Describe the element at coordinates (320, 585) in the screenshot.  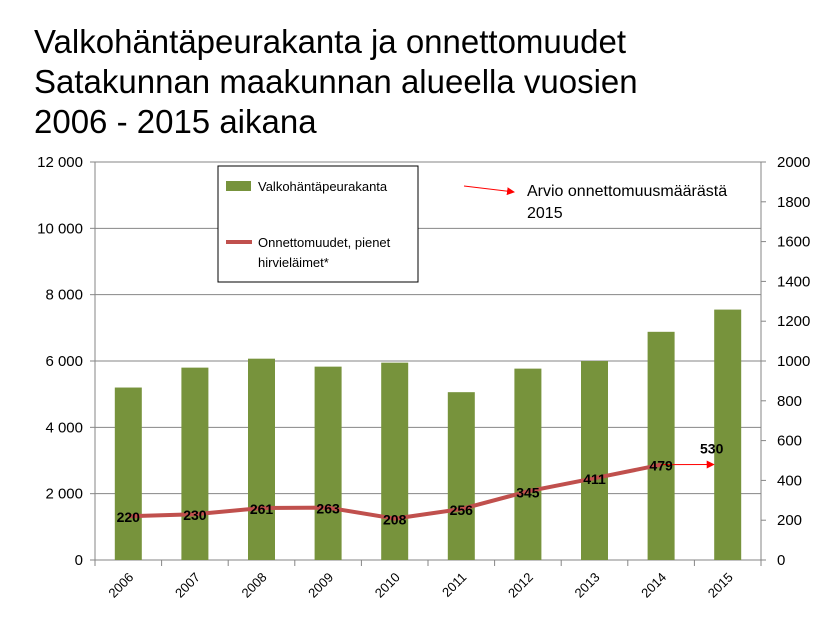
I see `x-axis-tick-label: 2009` at that location.